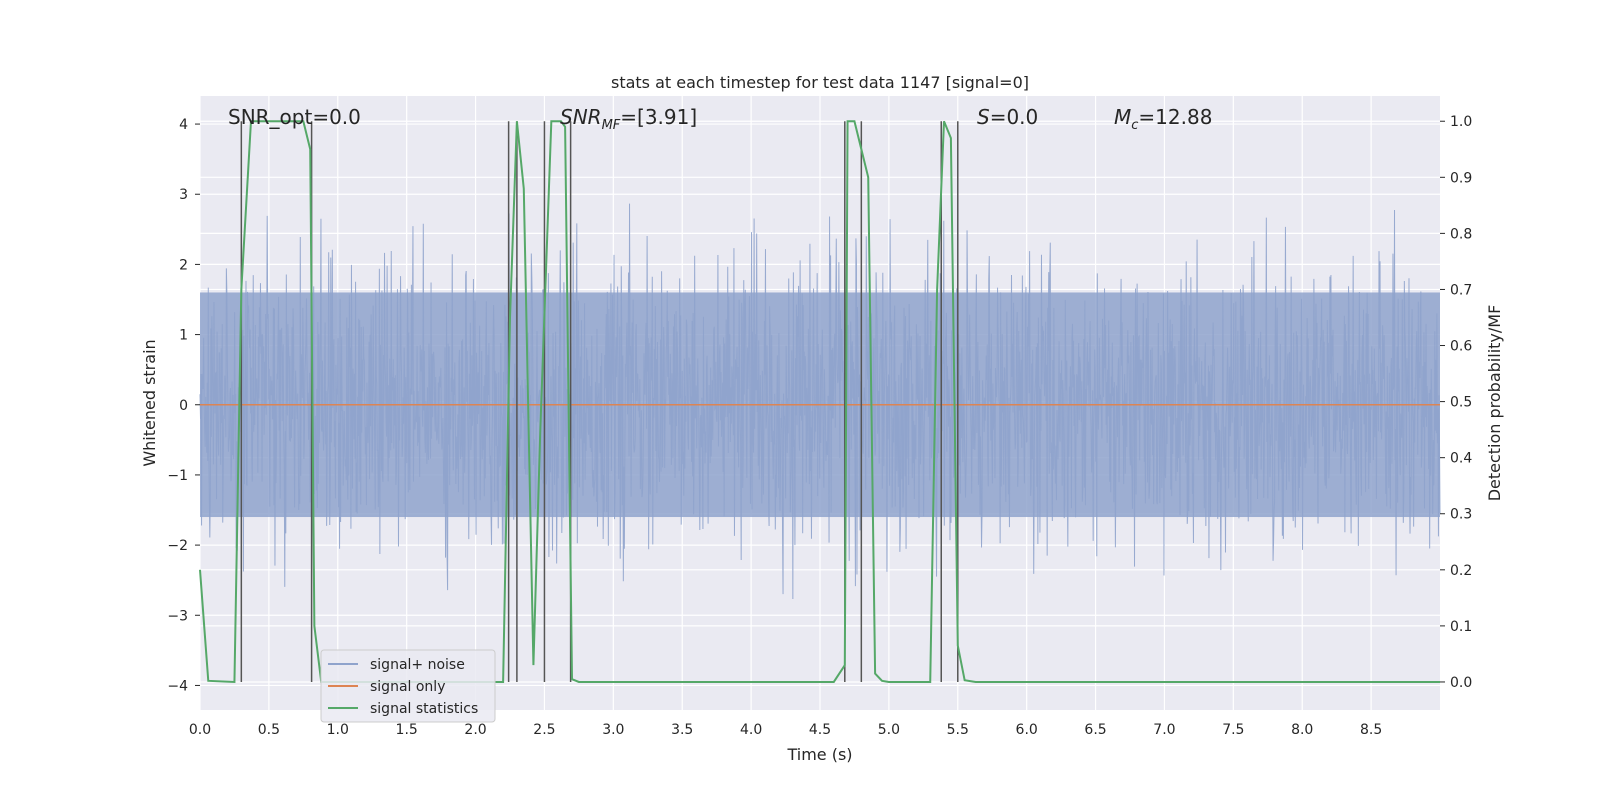 The image size is (1600, 800). I want to click on y-left-tick-label: −4, so click(177, 686).